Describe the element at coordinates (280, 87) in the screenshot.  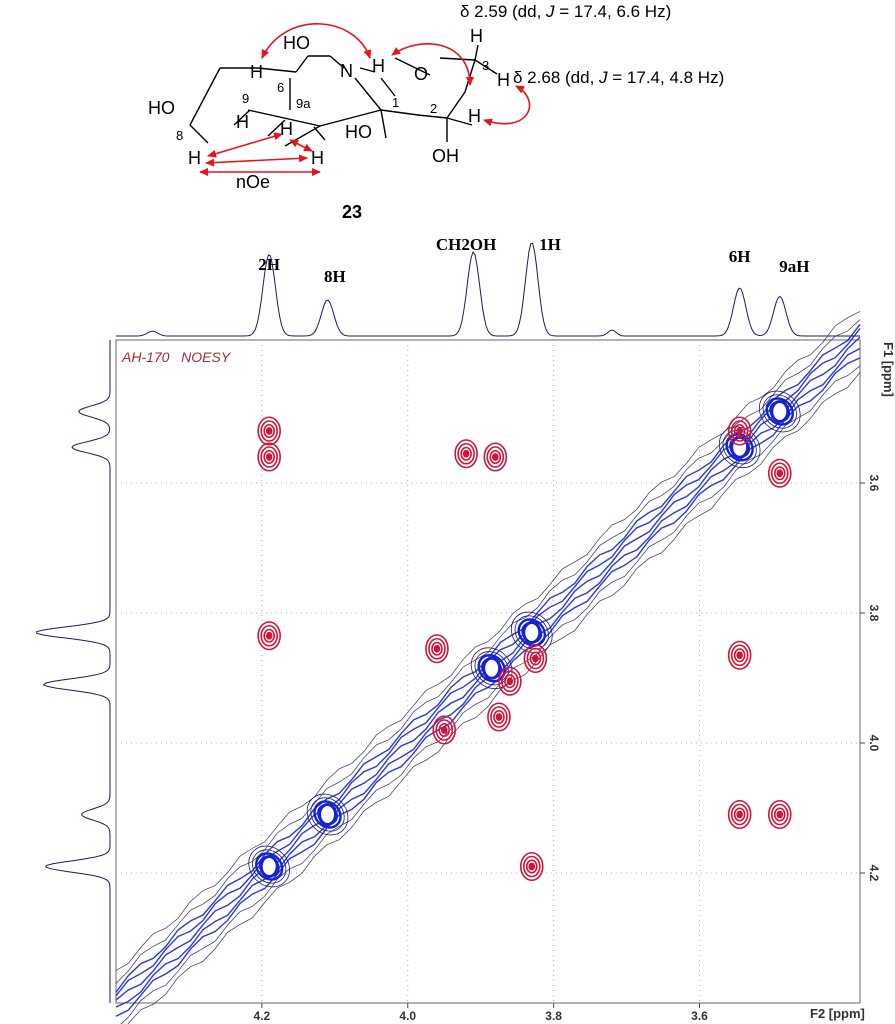
I see `c6-label: 6` at that location.